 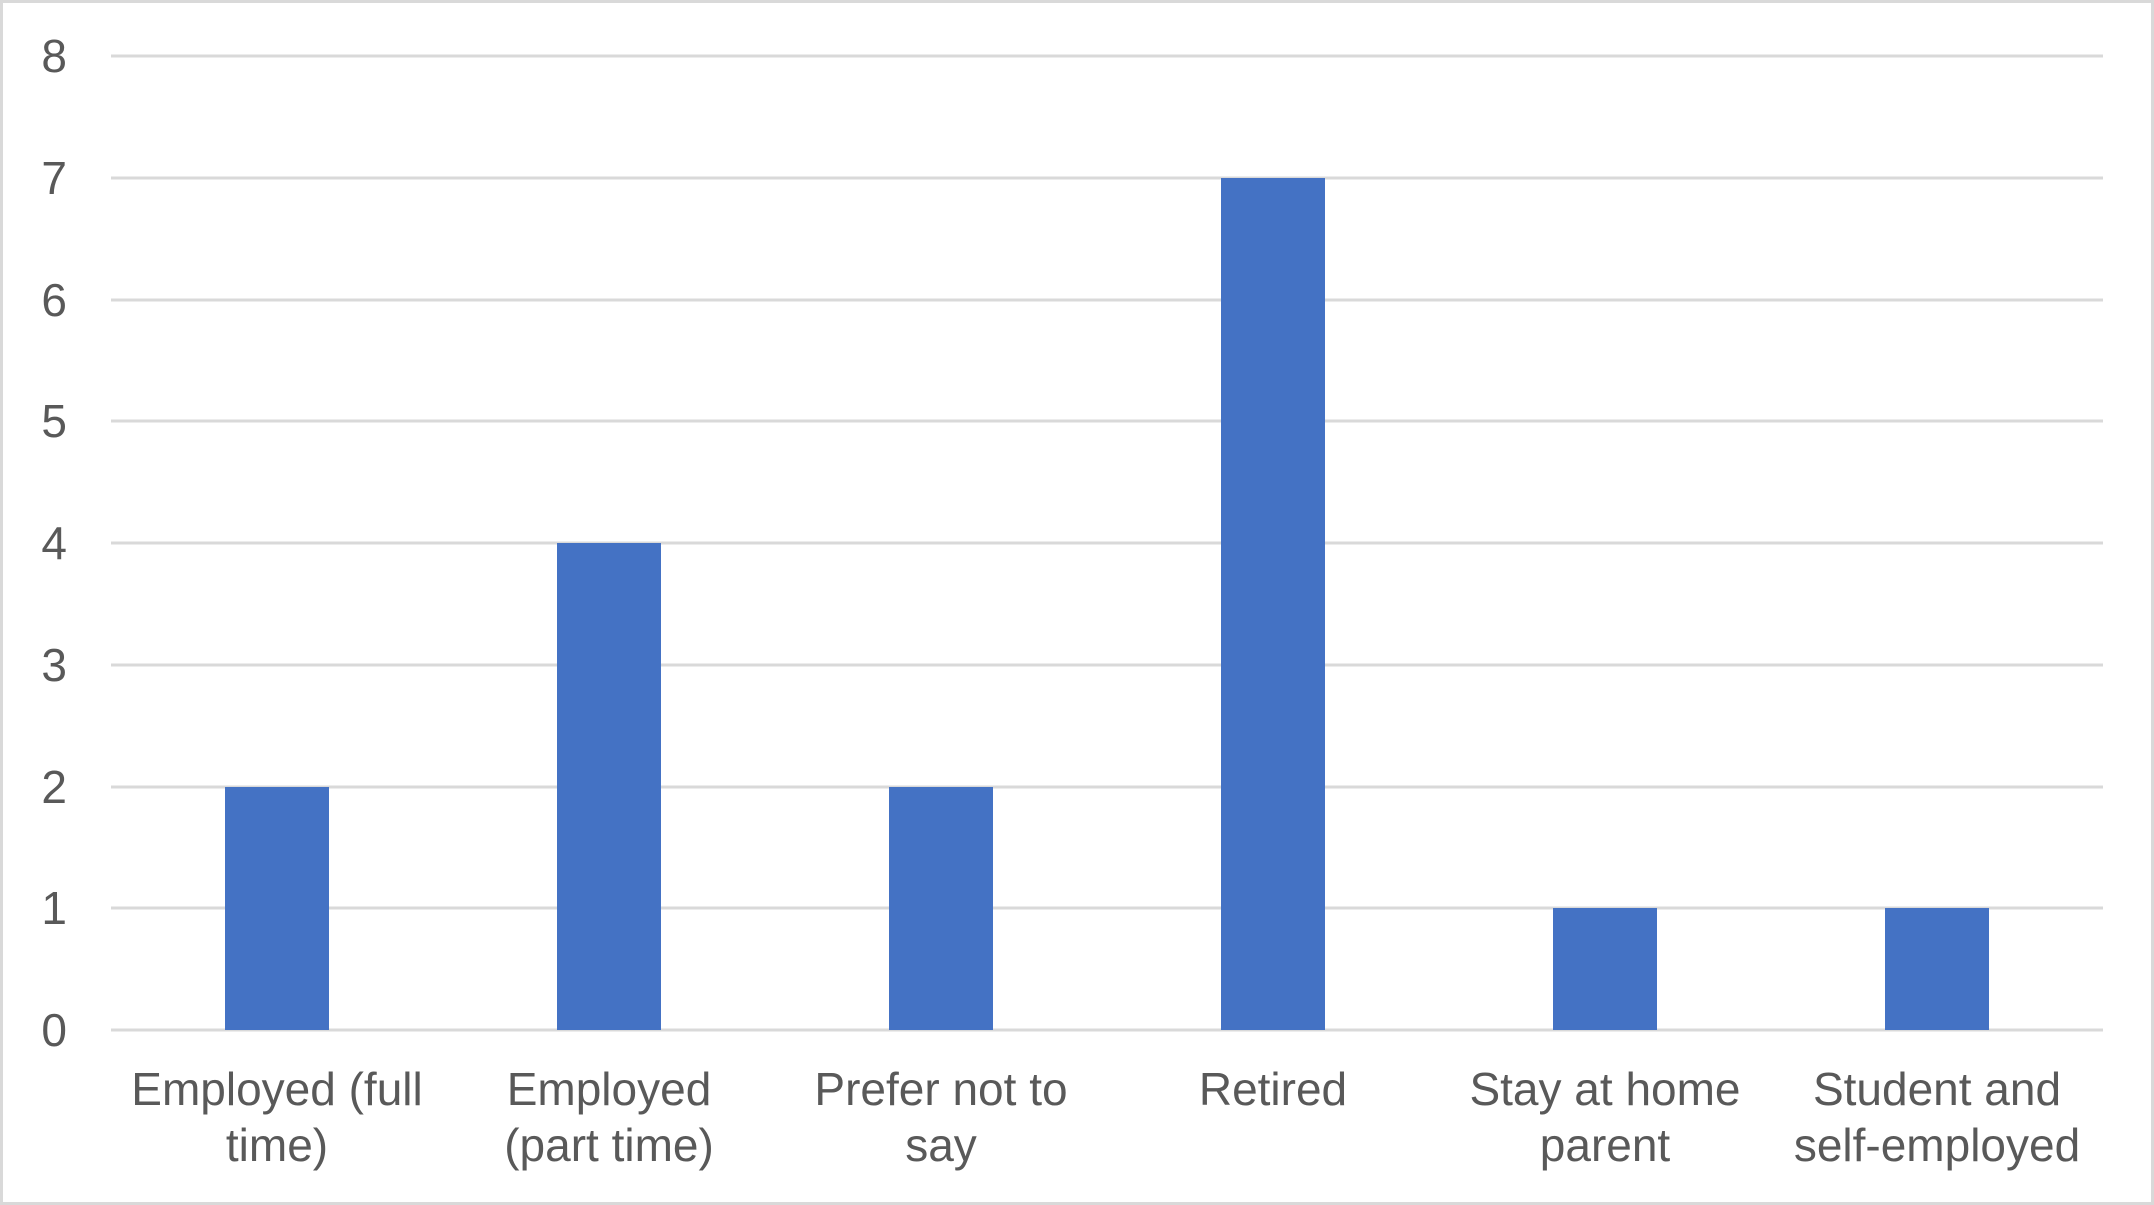 I want to click on y-axis-tick-label-4: 4, so click(x=54, y=543).